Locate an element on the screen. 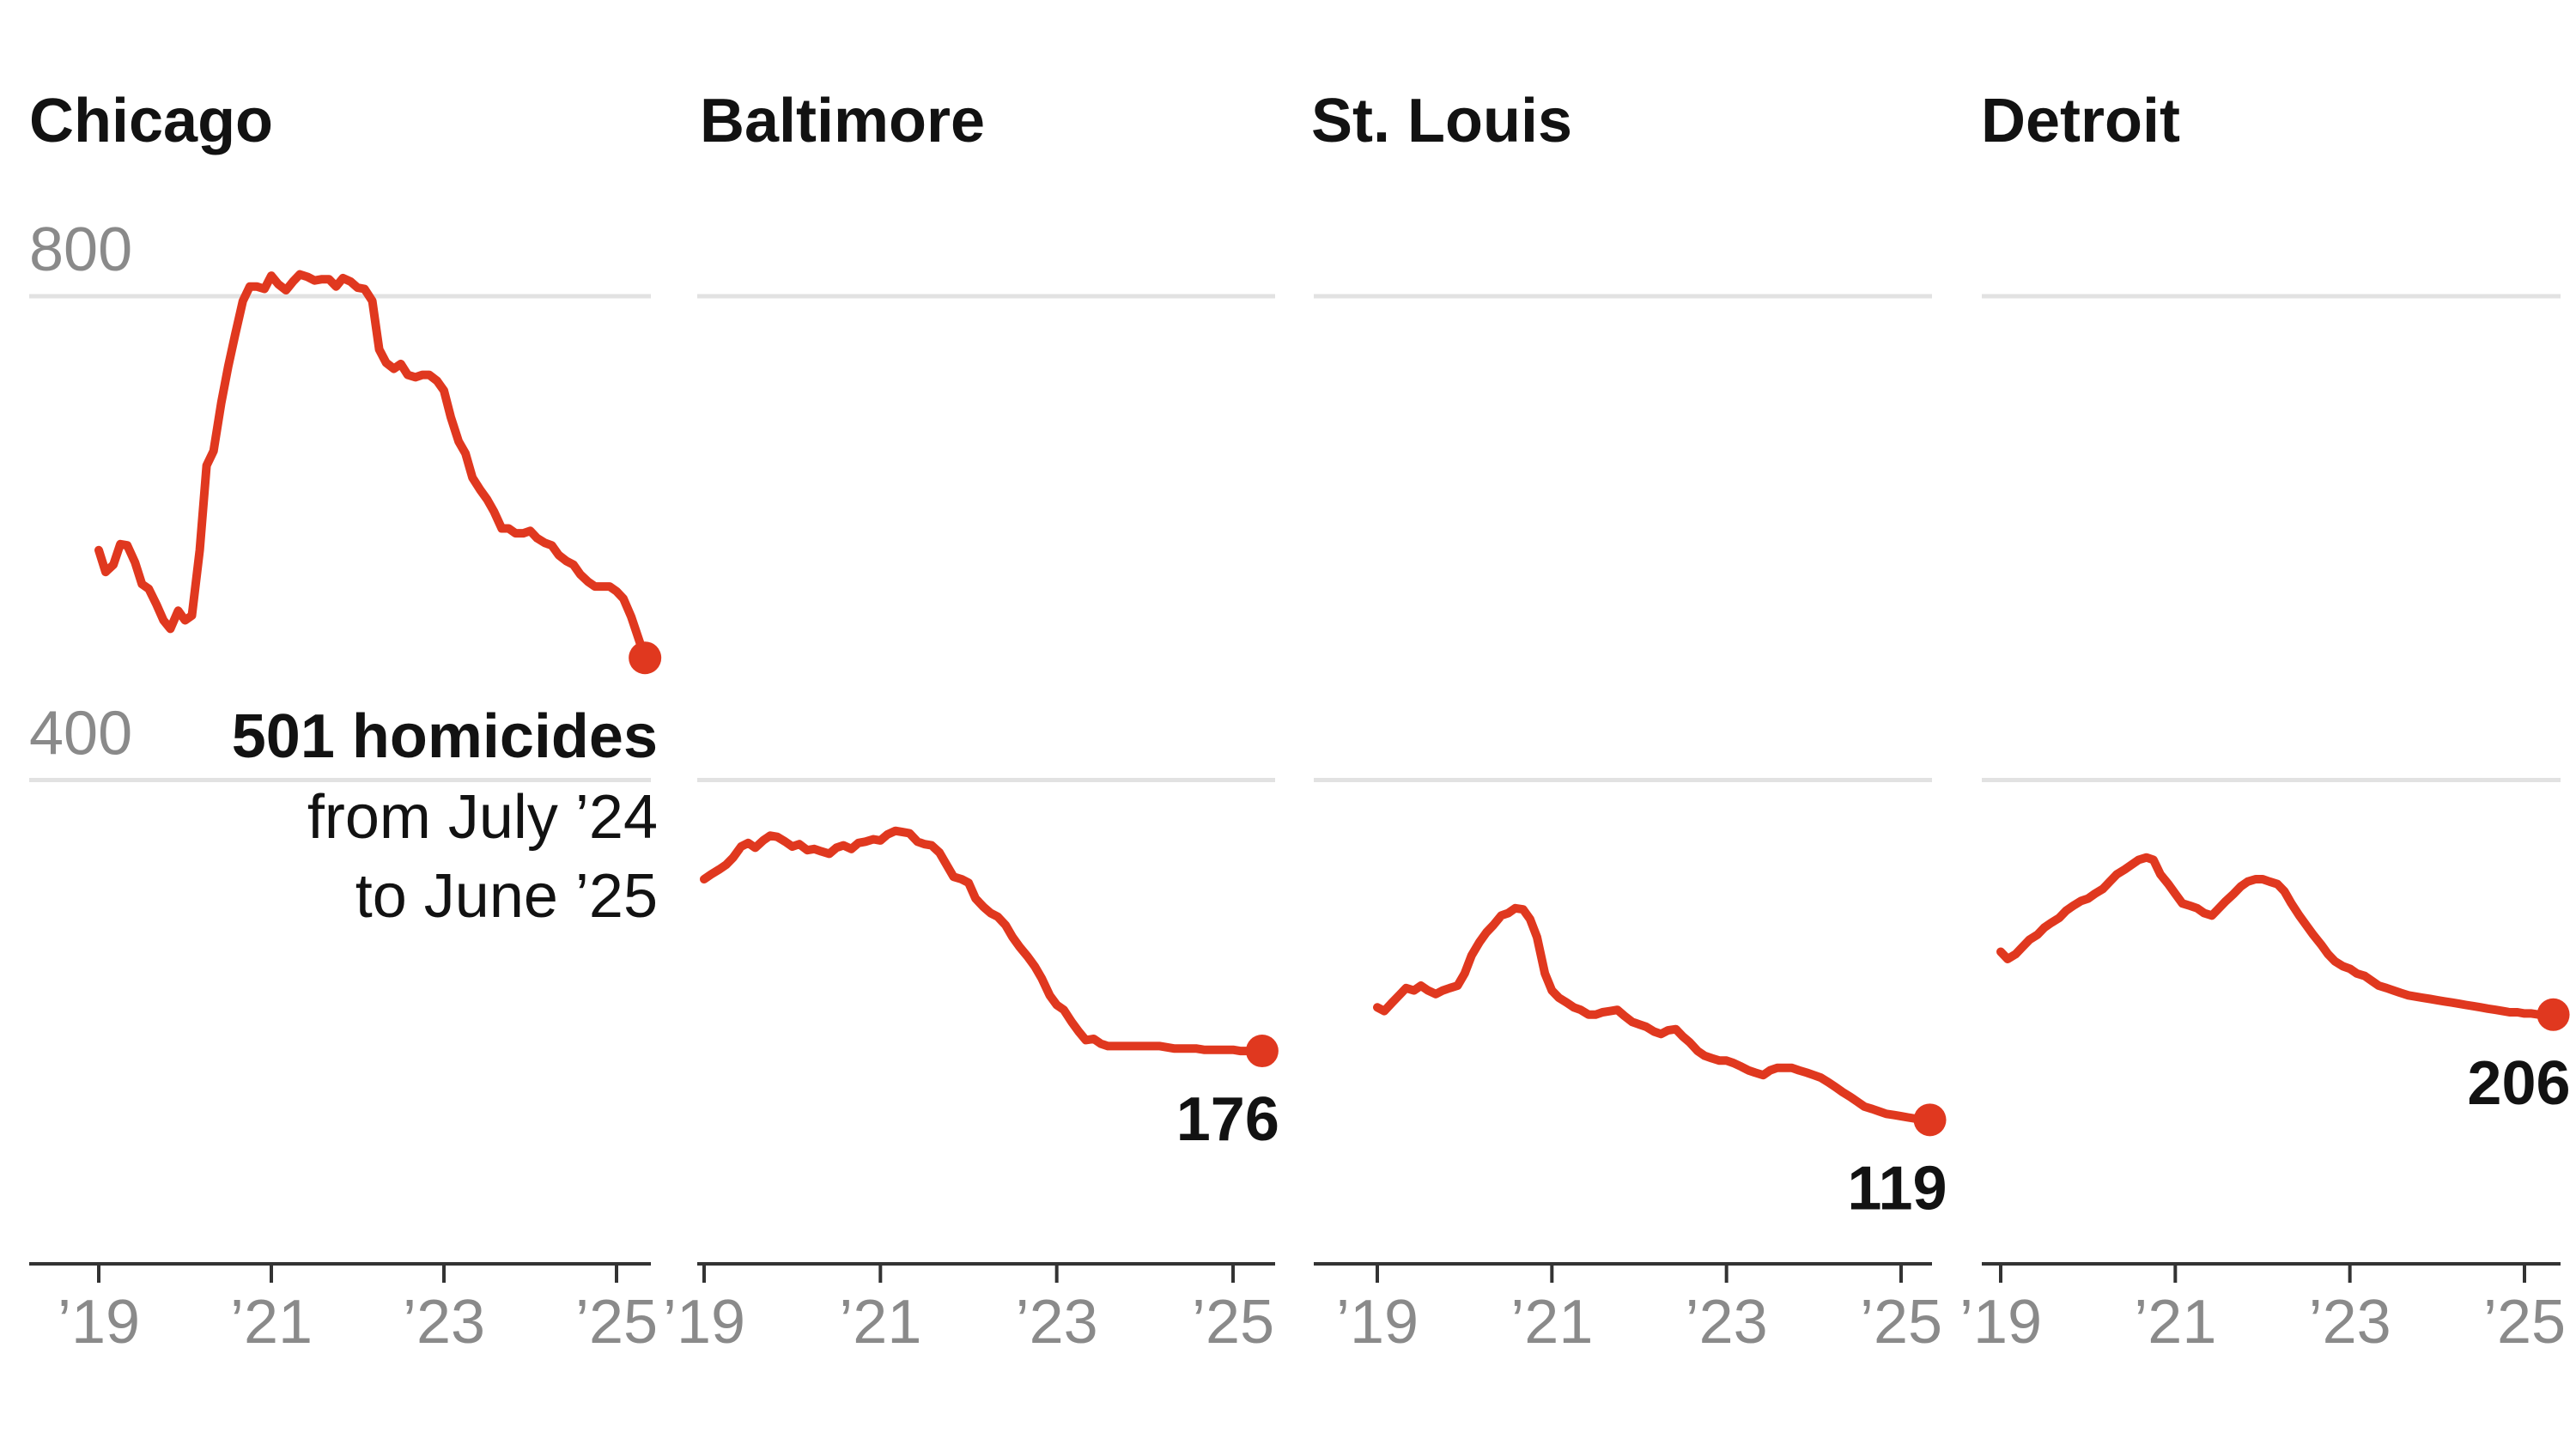  chicago-end-point is located at coordinates (645, 658).